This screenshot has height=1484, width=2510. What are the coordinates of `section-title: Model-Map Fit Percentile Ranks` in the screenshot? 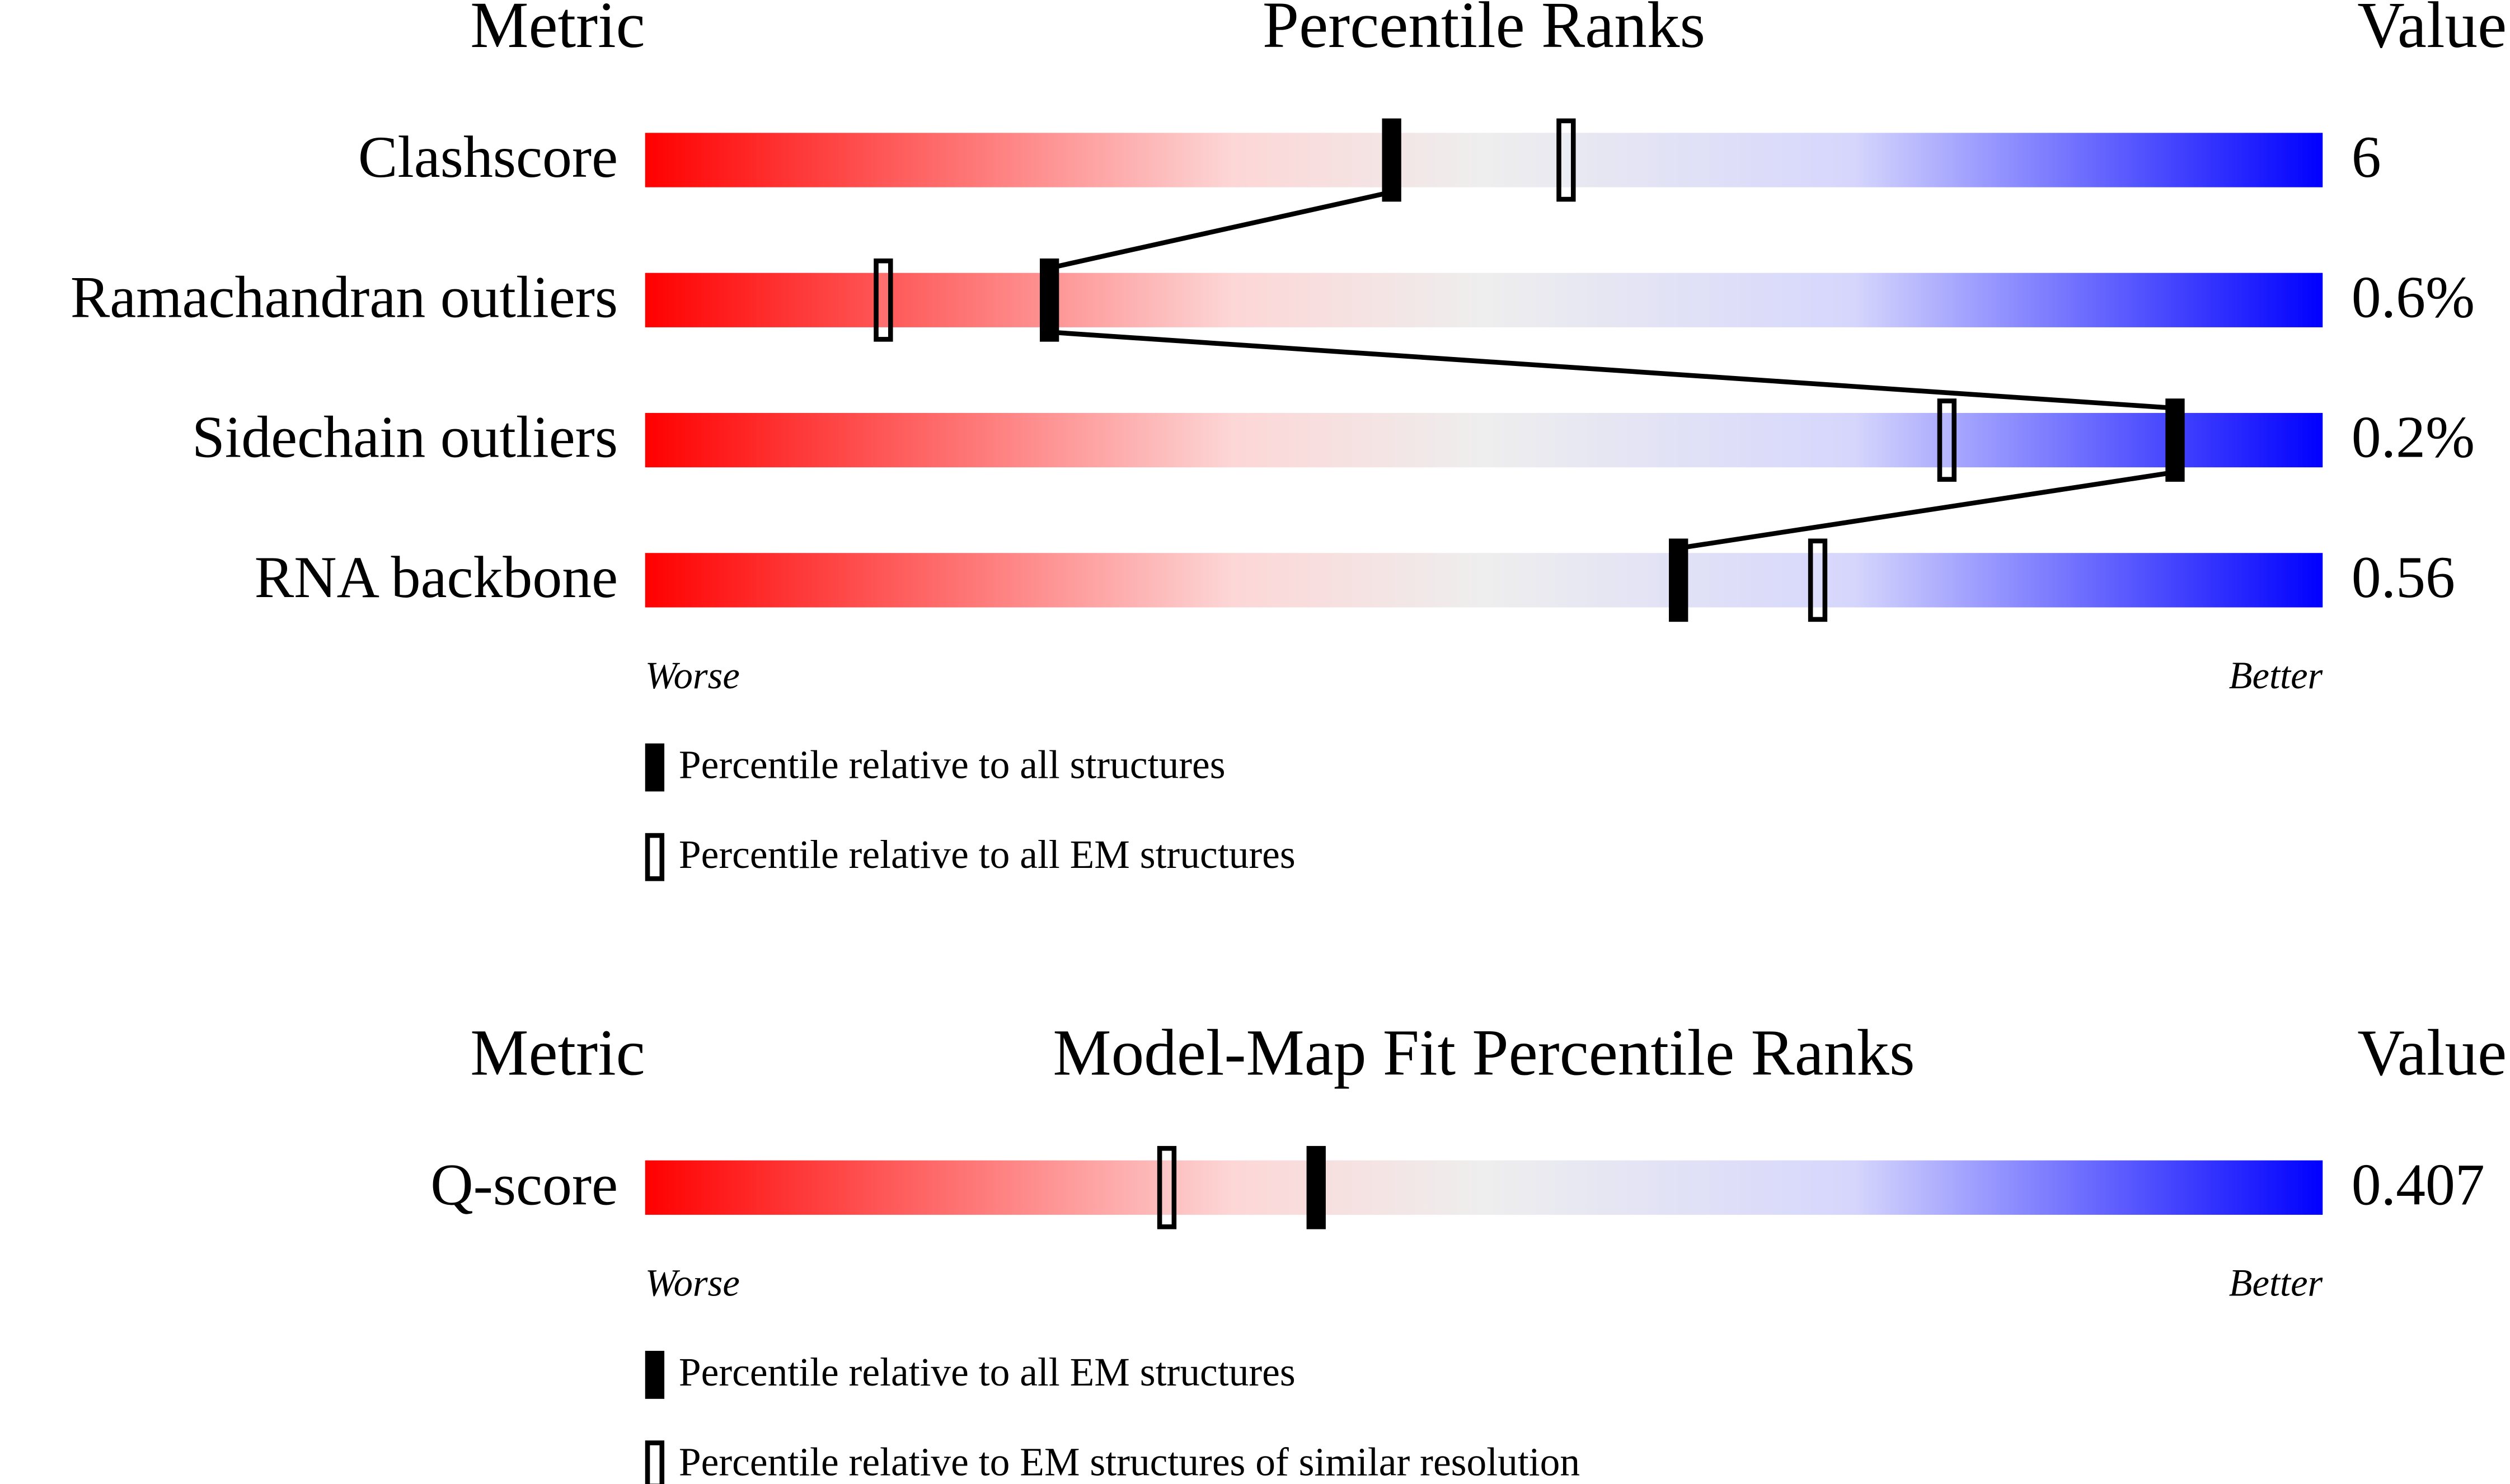 It's located at (1484, 1053).